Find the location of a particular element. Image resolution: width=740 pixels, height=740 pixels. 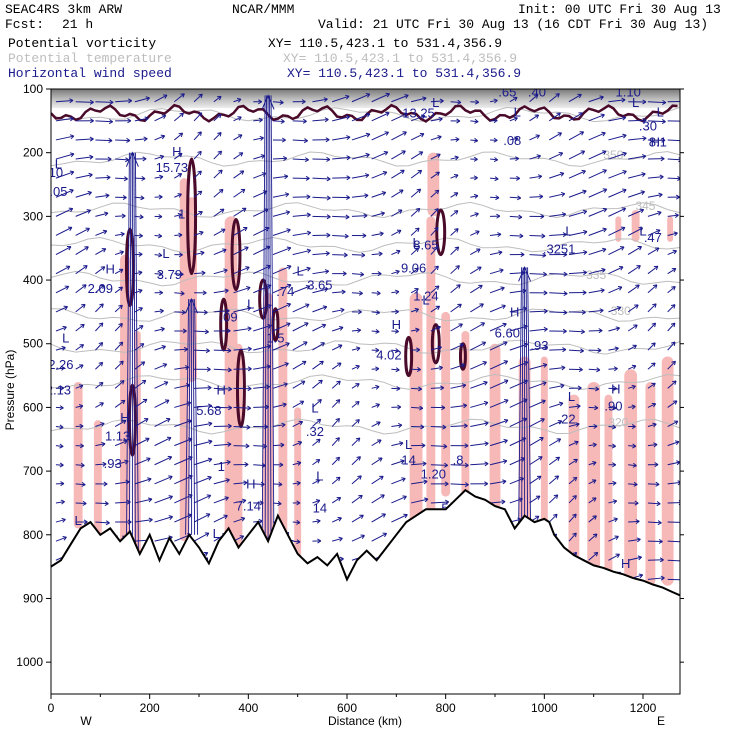

y-axis-title: Pressure (hPa) is located at coordinates (10, 390).